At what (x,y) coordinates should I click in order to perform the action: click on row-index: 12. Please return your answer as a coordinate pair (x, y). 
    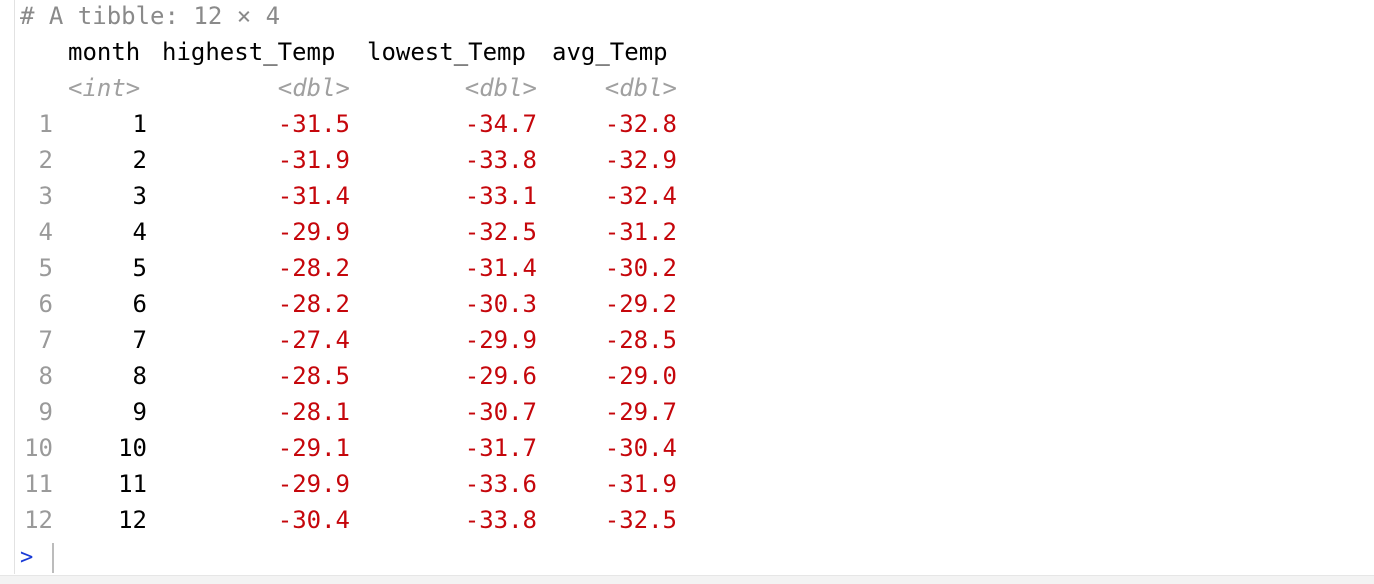
    Looking at the image, I should click on (38, 520).